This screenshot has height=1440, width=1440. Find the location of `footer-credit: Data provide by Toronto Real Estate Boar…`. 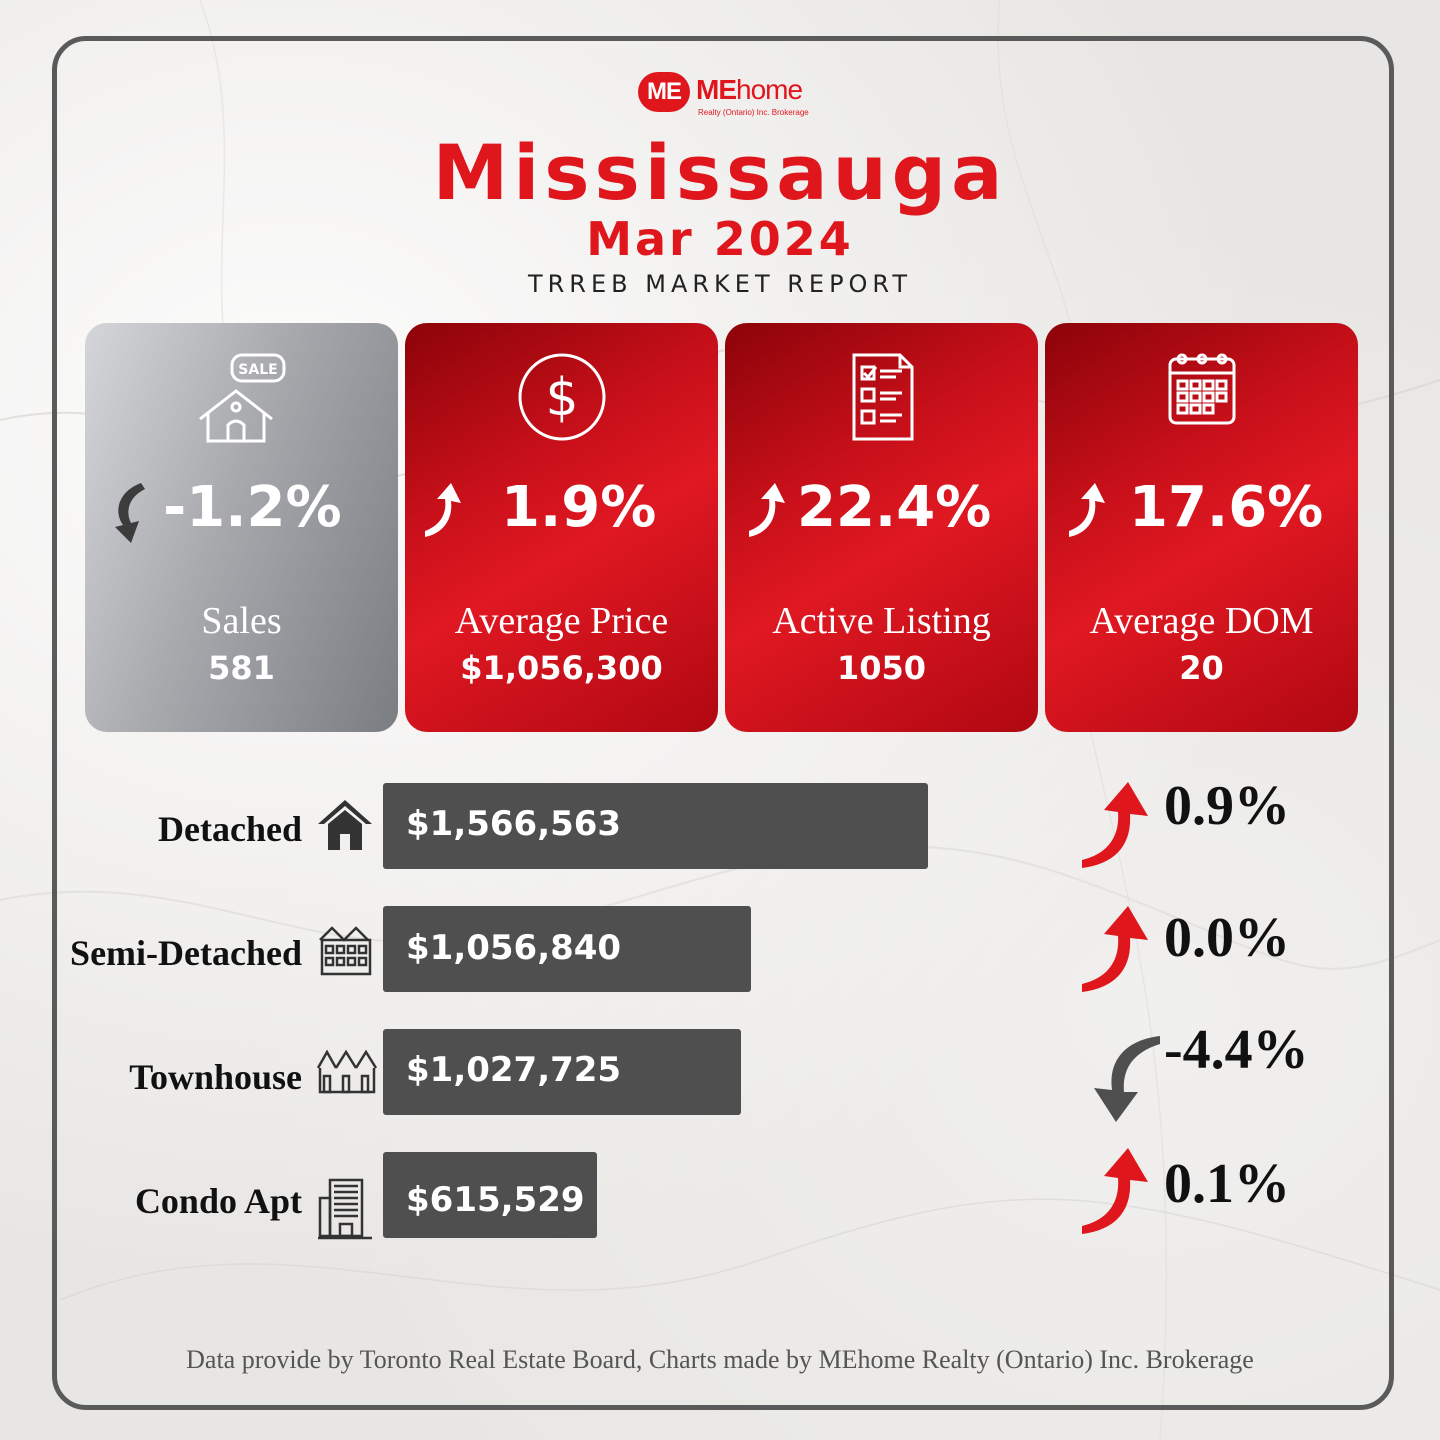

footer-credit: Data provide by Toronto Real Estate Boar… is located at coordinates (720, 1359).